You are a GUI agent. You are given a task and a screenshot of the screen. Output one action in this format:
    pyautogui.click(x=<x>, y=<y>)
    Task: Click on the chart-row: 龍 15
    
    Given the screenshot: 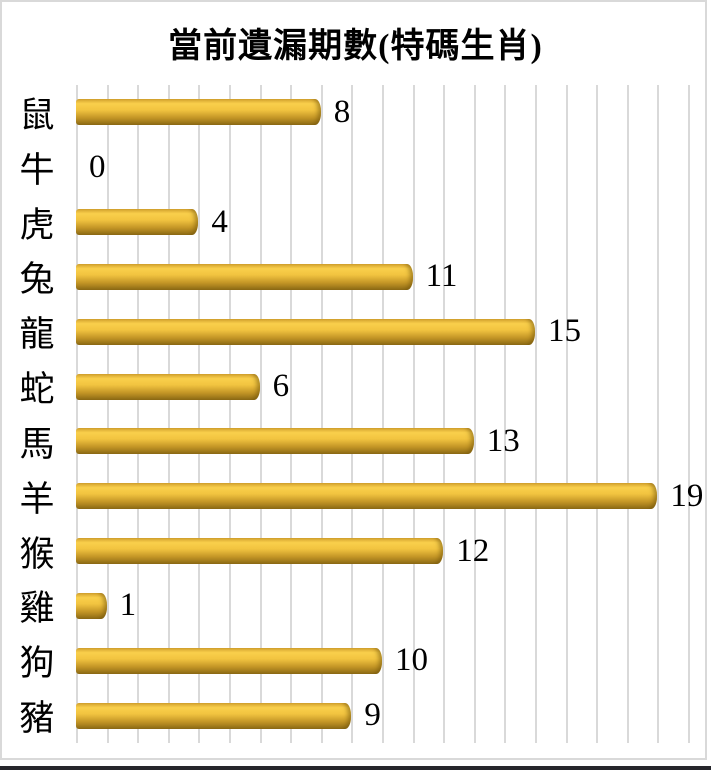 What is the action you would take?
    pyautogui.click(x=355, y=331)
    